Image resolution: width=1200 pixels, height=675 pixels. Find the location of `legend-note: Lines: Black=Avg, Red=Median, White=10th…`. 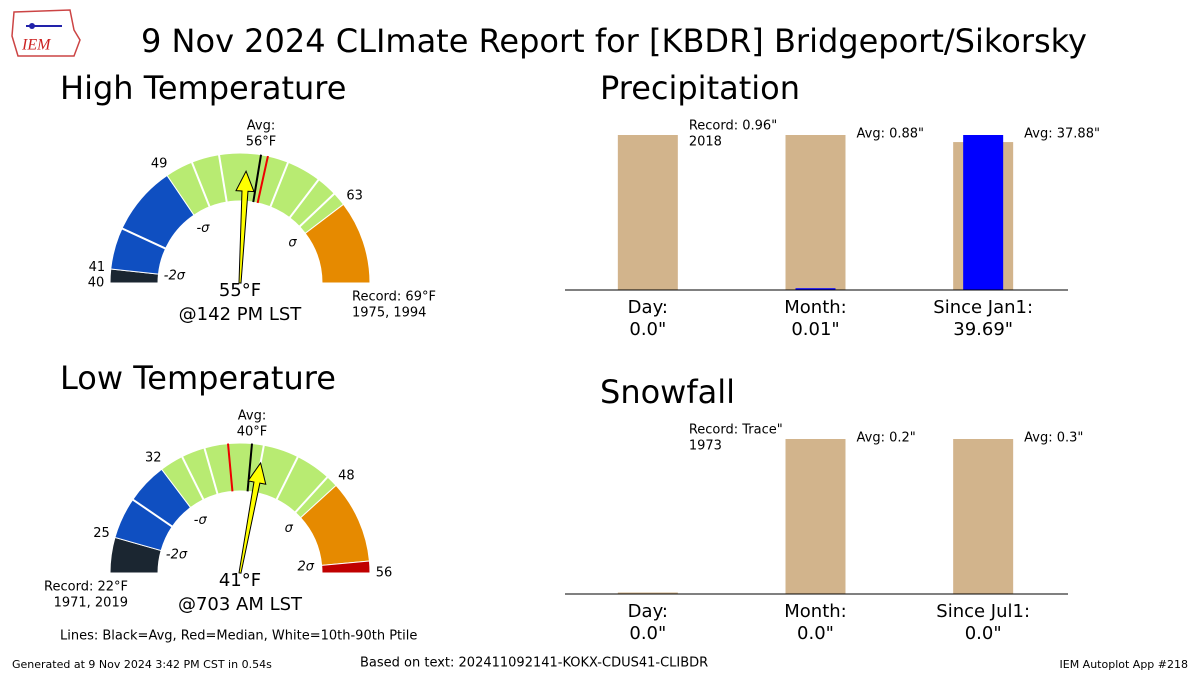

legend-note: Lines: Black=Avg, Red=Median, White=10th… is located at coordinates (238, 636).